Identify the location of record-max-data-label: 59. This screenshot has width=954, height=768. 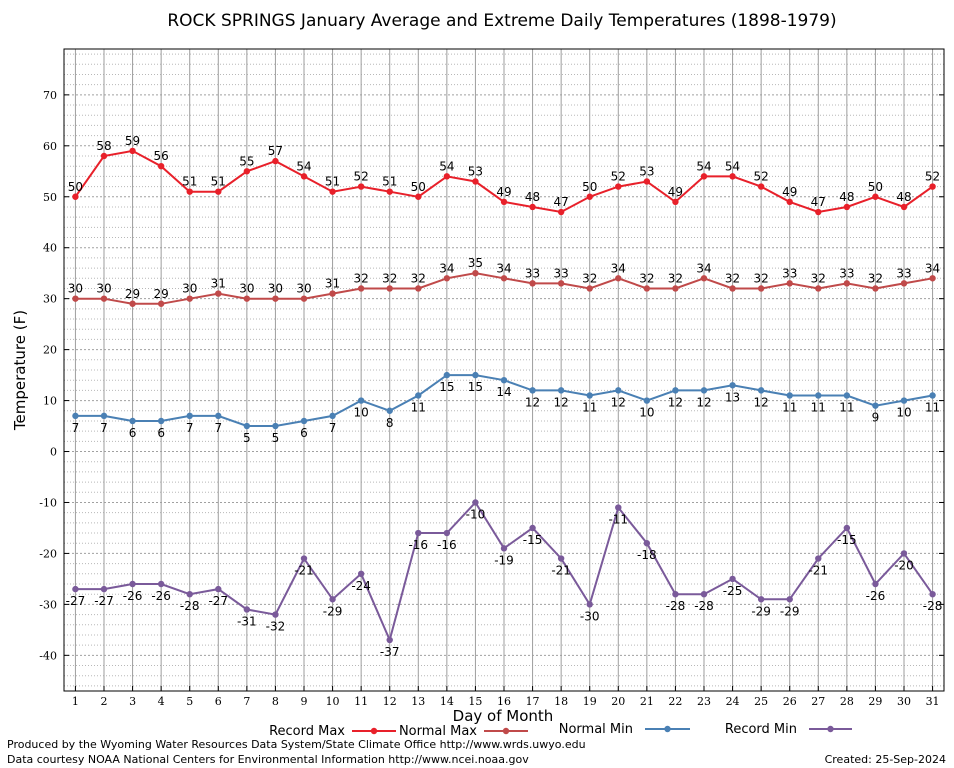
(132, 141).